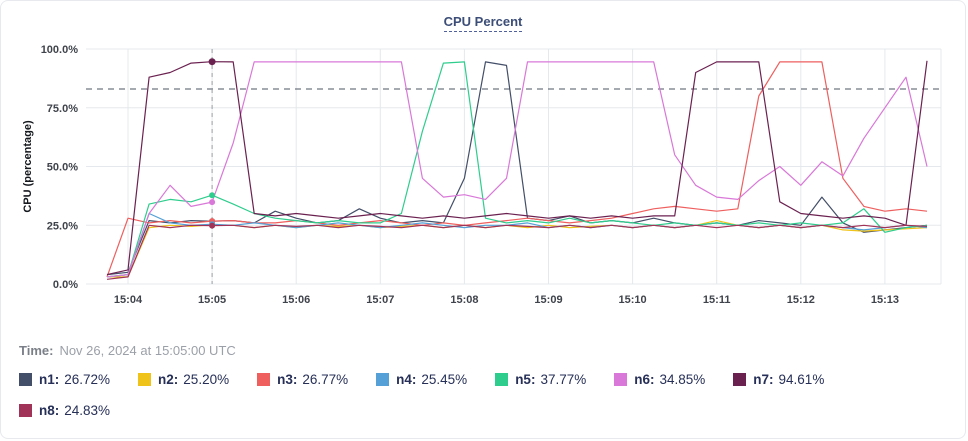 The image size is (968, 441). I want to click on legend-row-2: n8: 24.83%, so click(64, 410).